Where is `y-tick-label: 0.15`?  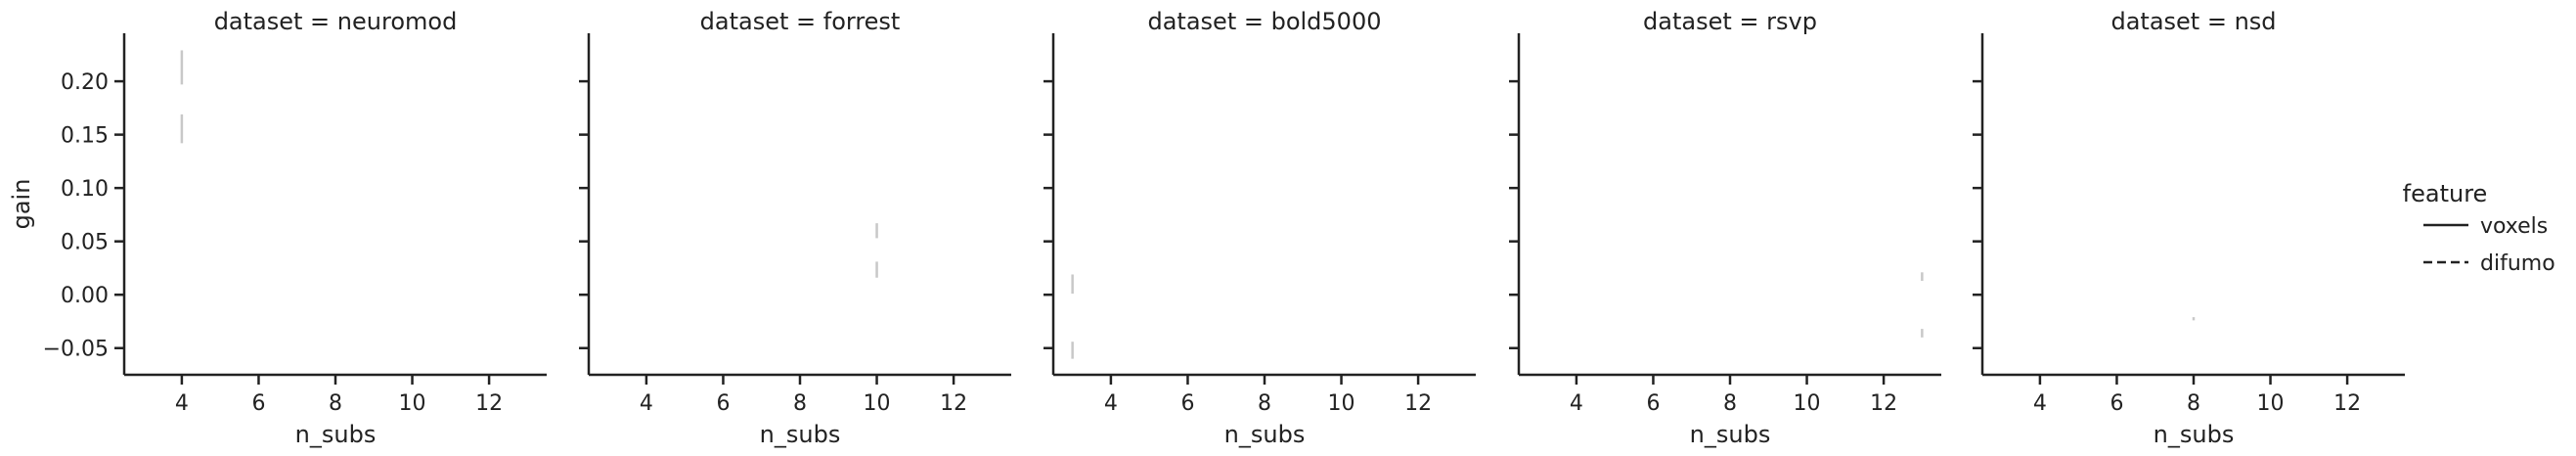
y-tick-label: 0.15 is located at coordinates (85, 136).